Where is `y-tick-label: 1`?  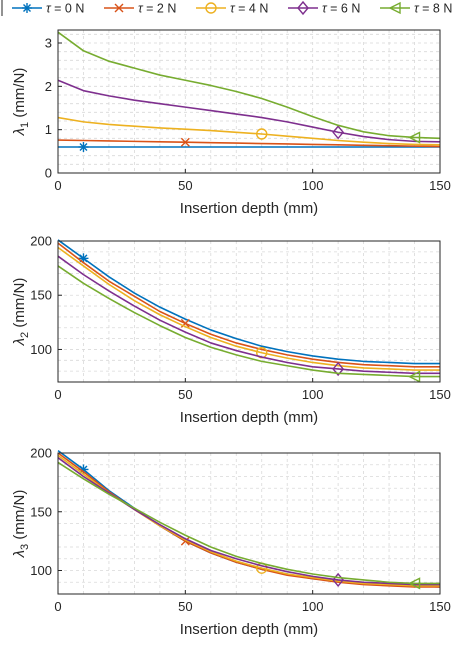
y-tick-label: 1 is located at coordinates (48, 129).